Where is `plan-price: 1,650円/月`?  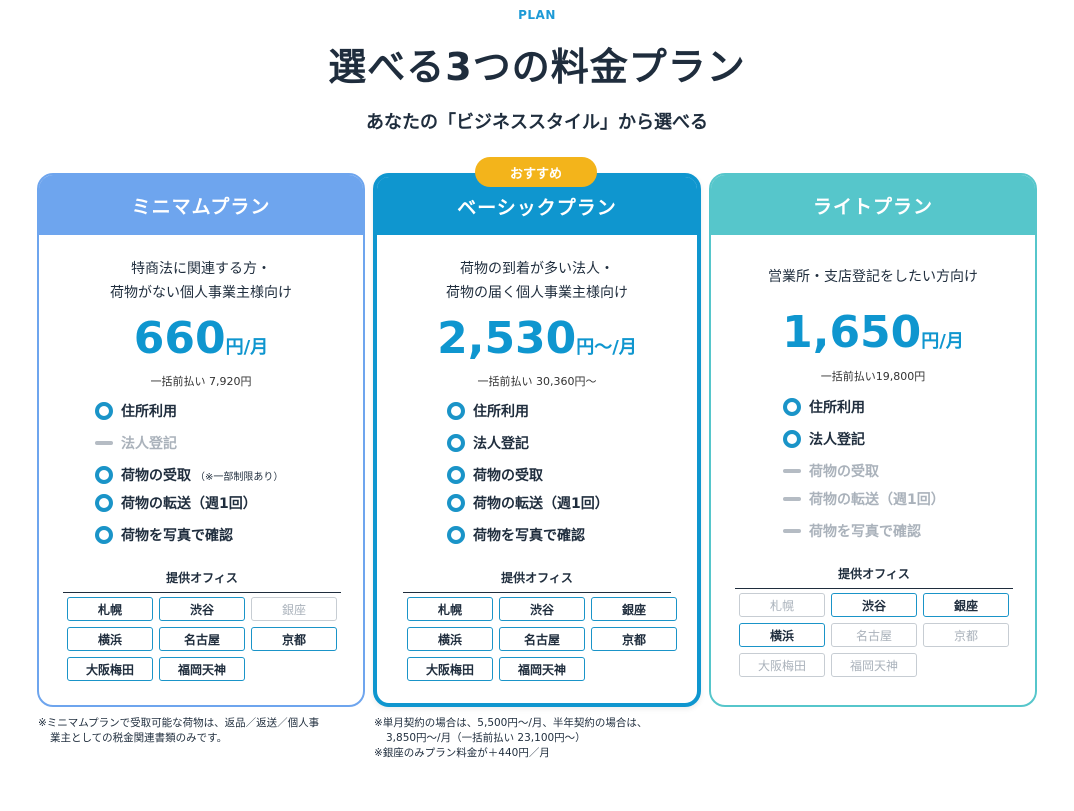 plan-price: 1,650円/月 is located at coordinates (873, 332).